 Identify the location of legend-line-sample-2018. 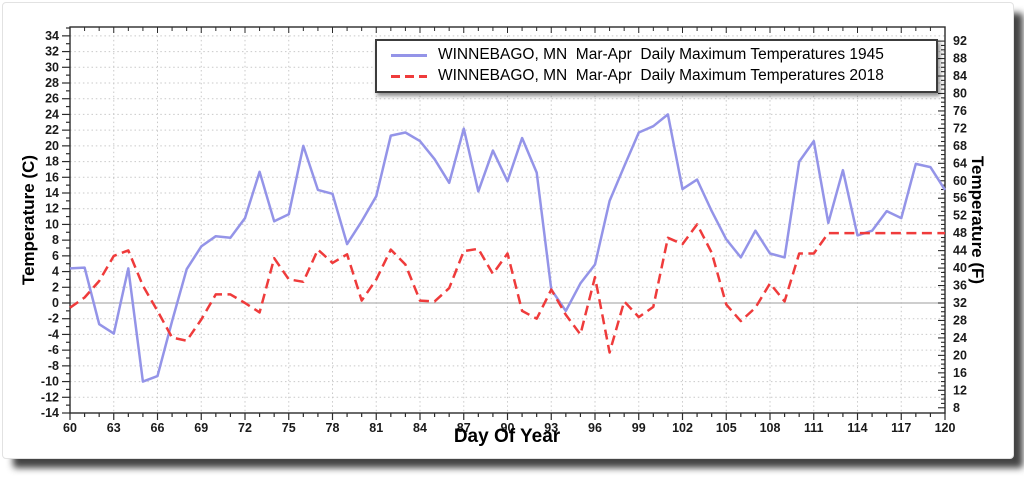
(409, 76).